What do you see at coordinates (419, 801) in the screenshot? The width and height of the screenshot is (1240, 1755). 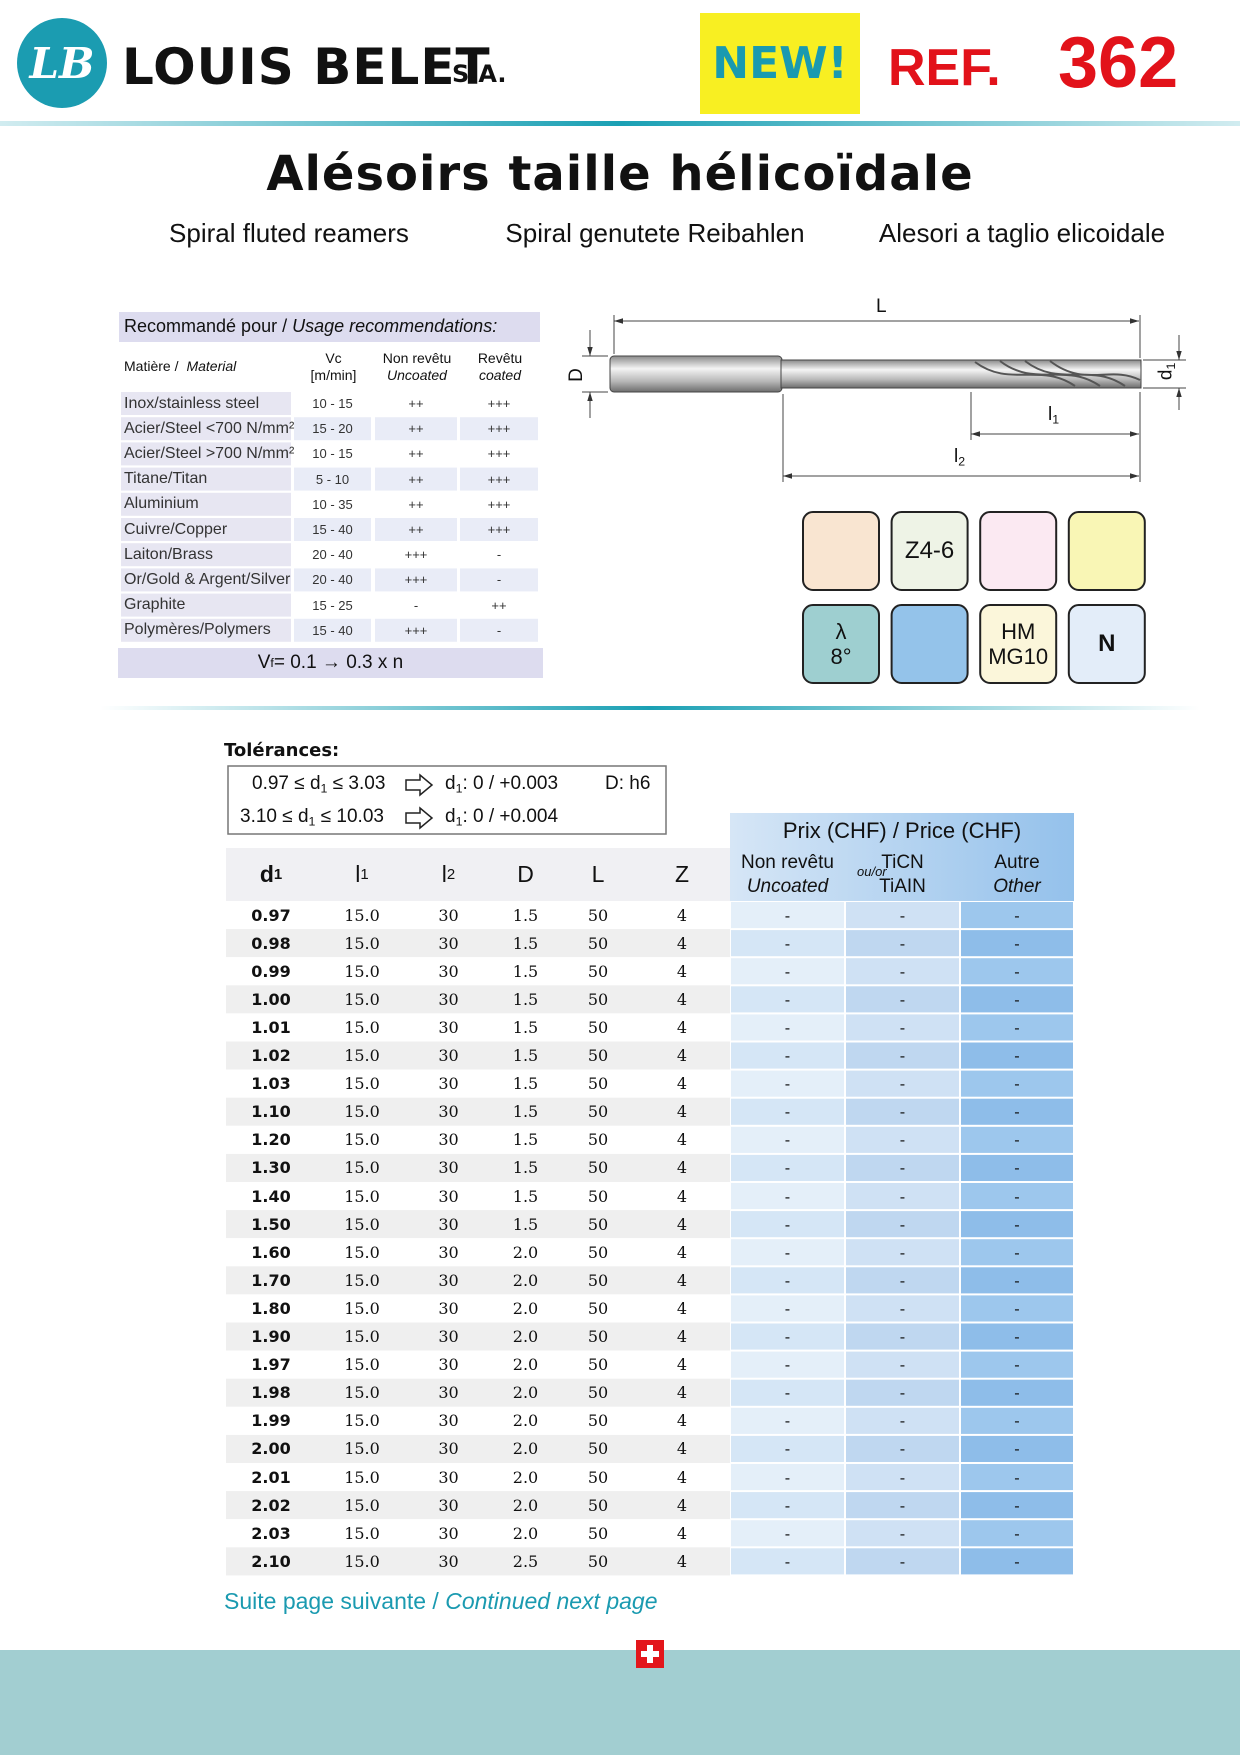 I see `tolerance-arrows` at bounding box center [419, 801].